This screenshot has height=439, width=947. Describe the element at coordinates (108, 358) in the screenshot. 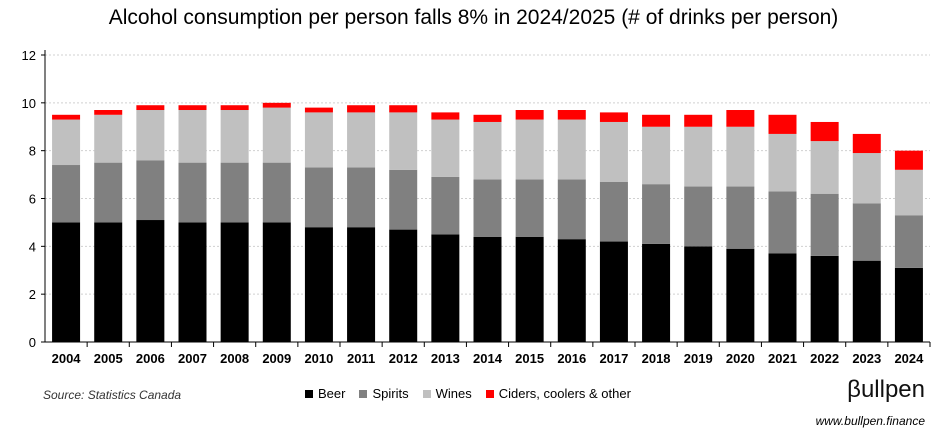

I see `x-tick-label: 2005` at that location.